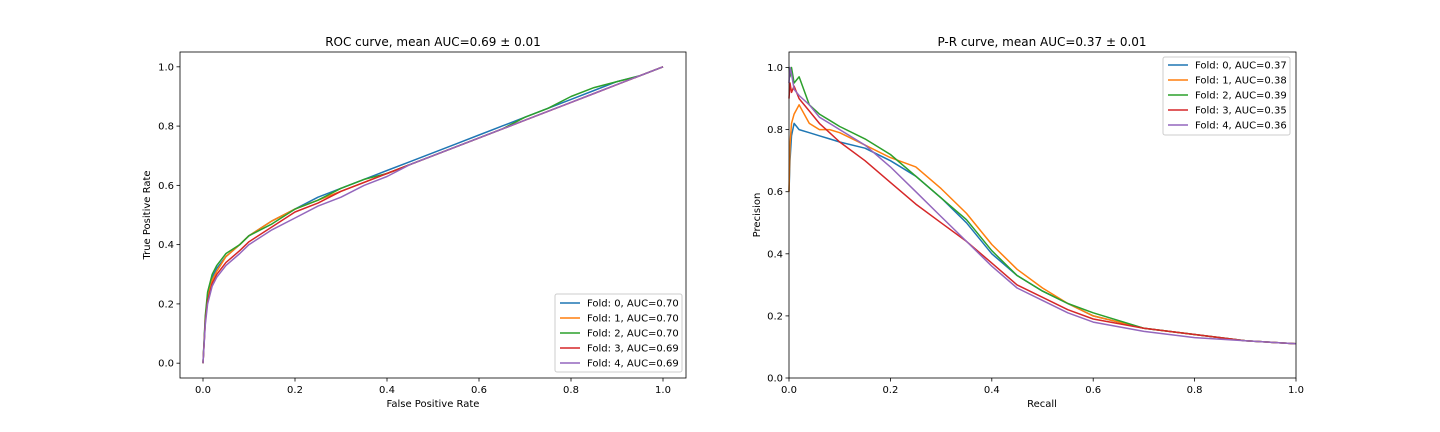 Image resolution: width=1440 pixels, height=432 pixels. What do you see at coordinates (633, 349) in the screenshot?
I see `roc-legend-label-3: Fold: 3, AUC=0.69` at bounding box center [633, 349].